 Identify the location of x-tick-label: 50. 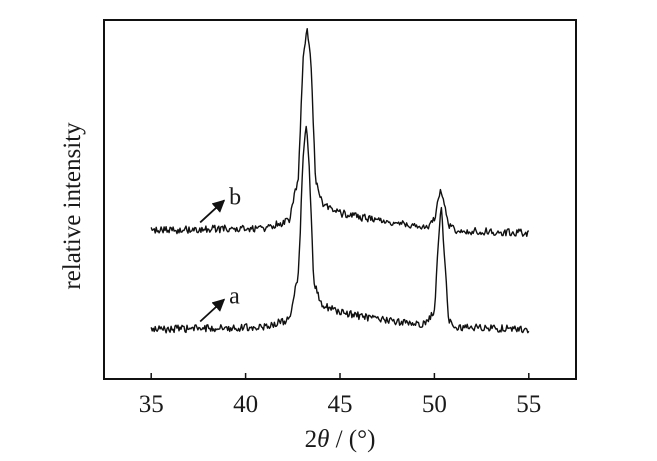
(434, 404).